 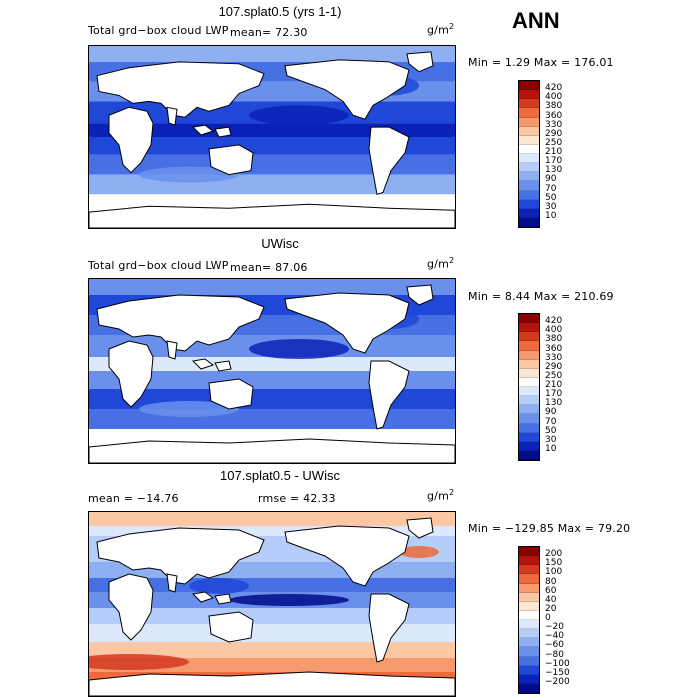 What do you see at coordinates (269, 32) in the screenshot?
I see `panel-1-mean: mean= 72.30` at bounding box center [269, 32].